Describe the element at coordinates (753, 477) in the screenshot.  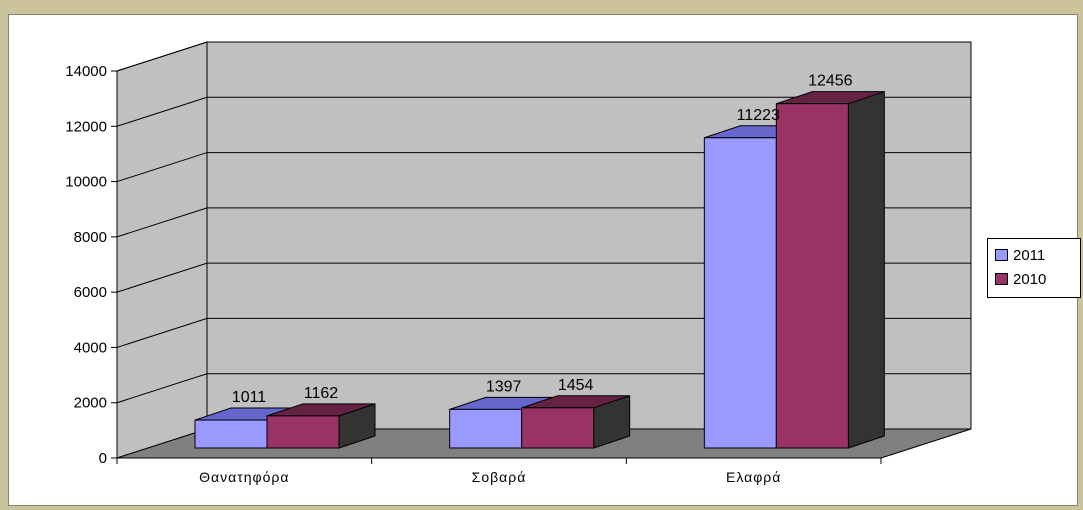
I see `category-label-2: Ελαφρά` at that location.